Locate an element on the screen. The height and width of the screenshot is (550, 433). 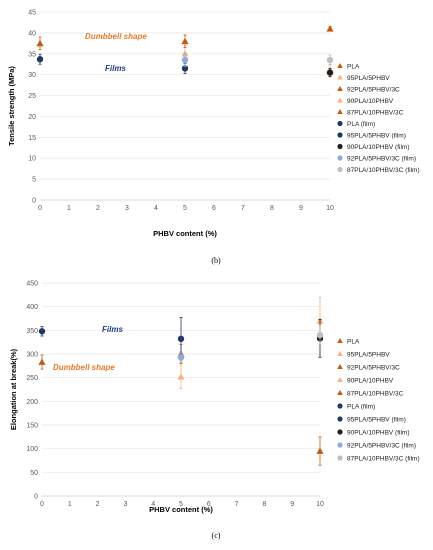
y-tick-label: 15 is located at coordinates (32, 138).